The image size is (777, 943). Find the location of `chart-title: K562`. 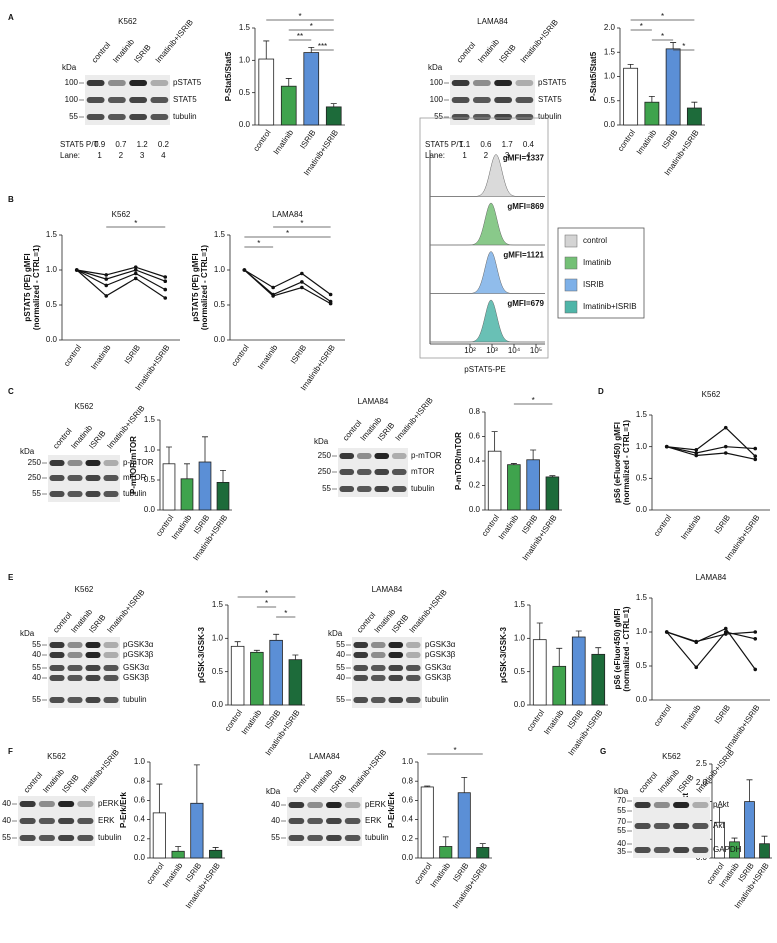

chart-title: K562 is located at coordinates (121, 214).